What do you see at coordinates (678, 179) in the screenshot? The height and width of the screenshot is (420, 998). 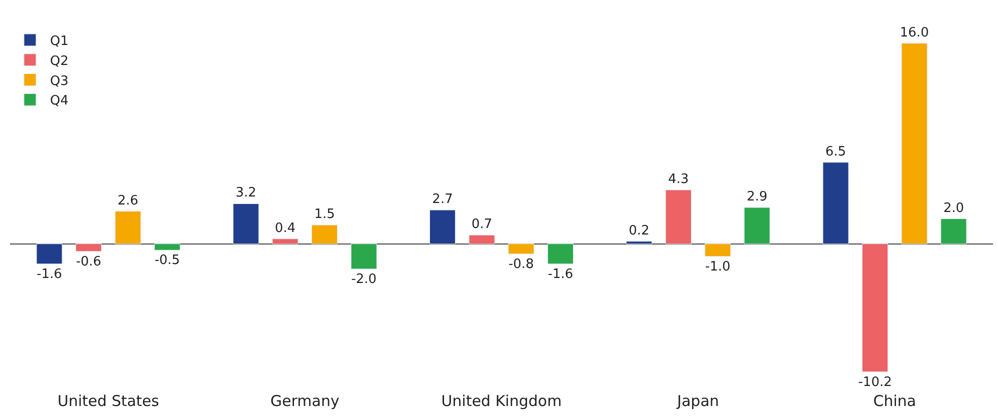 I see `data-label: 4.3` at bounding box center [678, 179].